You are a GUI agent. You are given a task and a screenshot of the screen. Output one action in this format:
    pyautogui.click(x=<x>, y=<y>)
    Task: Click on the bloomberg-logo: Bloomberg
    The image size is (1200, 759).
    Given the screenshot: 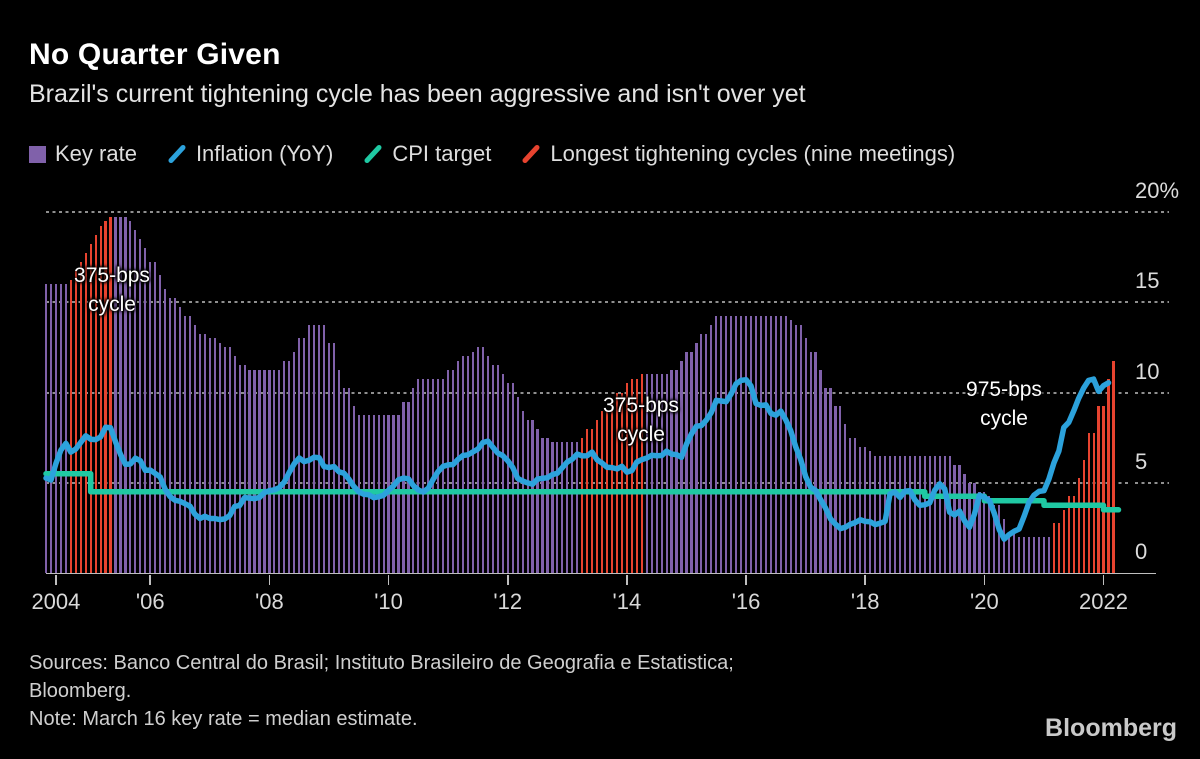 What is the action you would take?
    pyautogui.click(x=1111, y=728)
    